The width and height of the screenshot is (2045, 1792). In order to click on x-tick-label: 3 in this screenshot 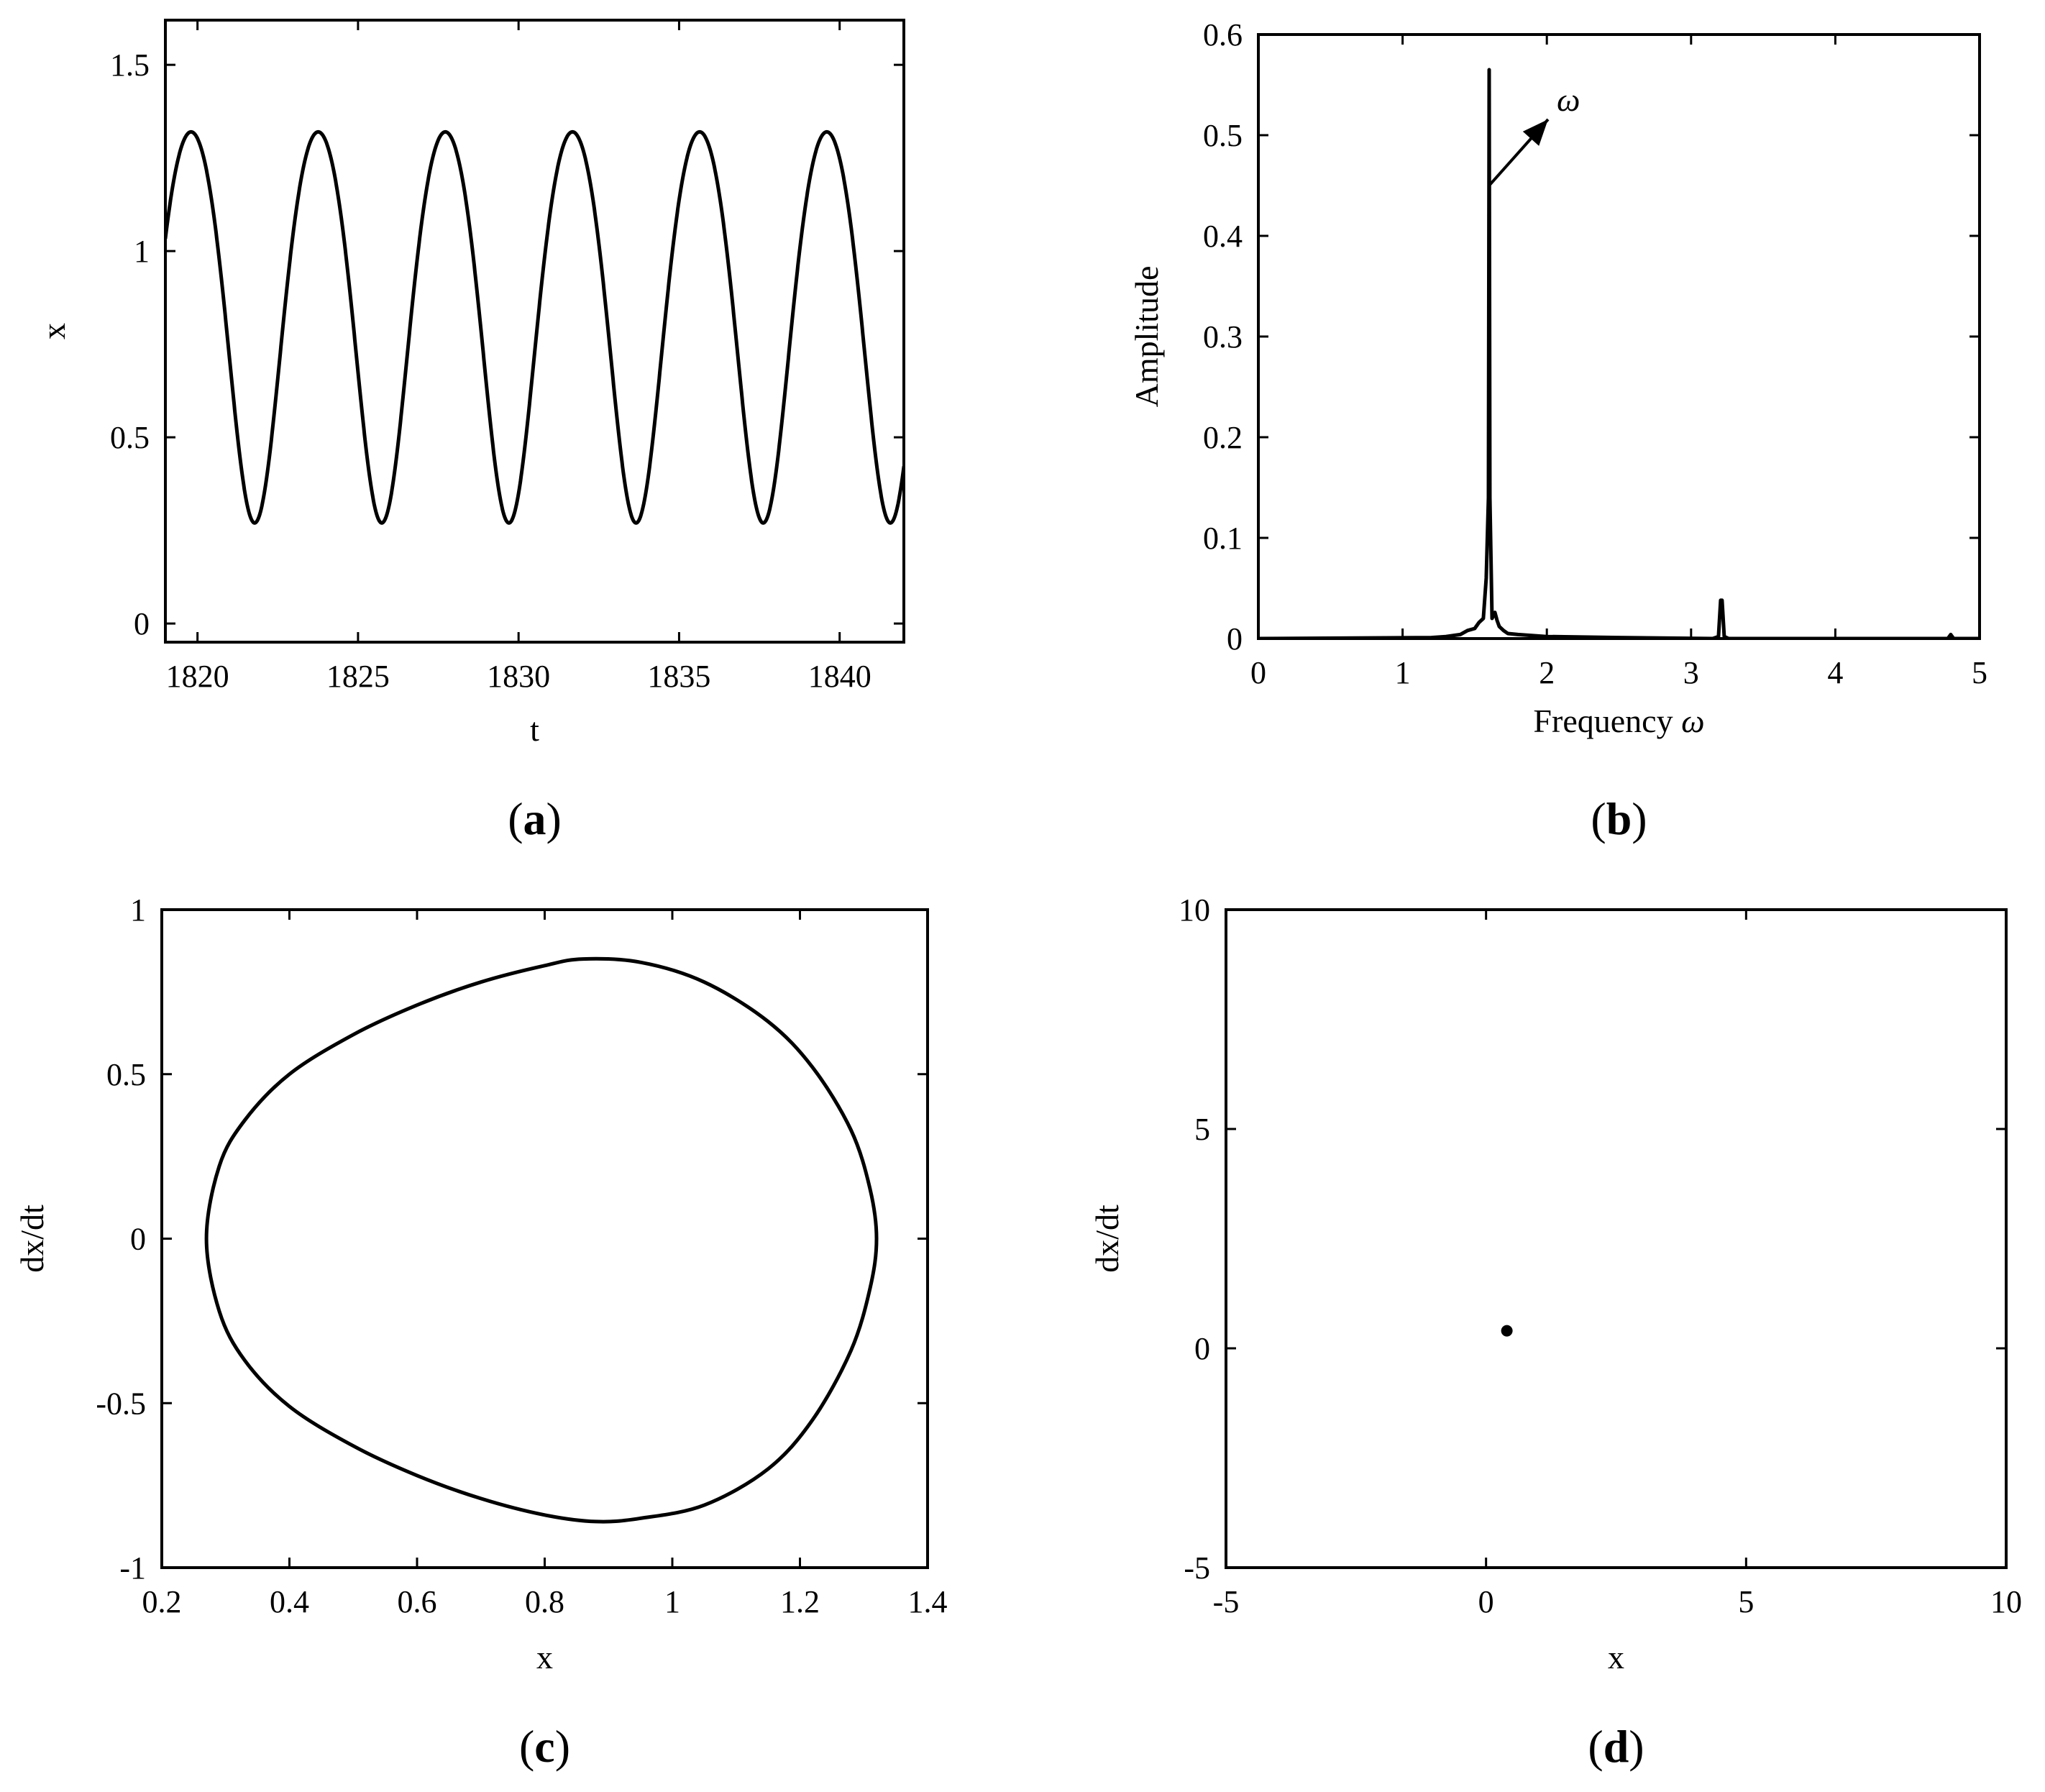, I will do `click(1691, 672)`.